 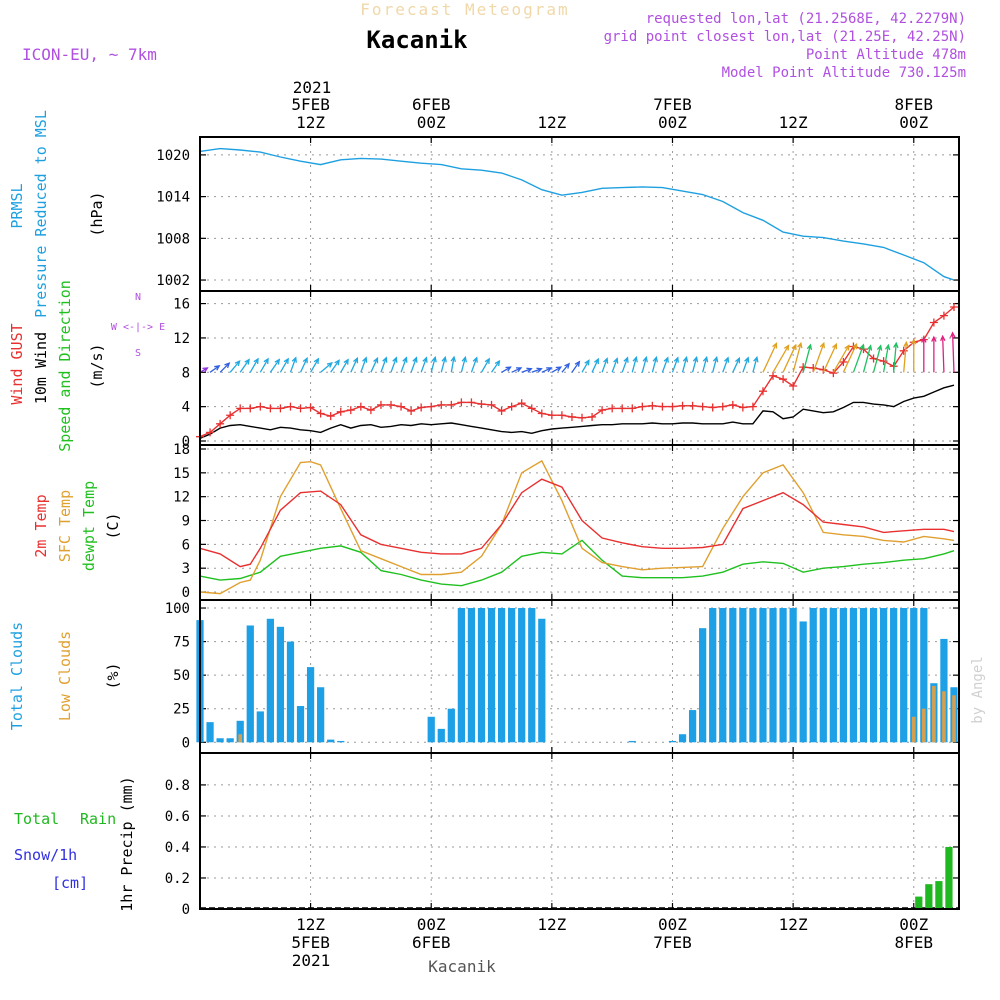 What do you see at coordinates (186, 593) in the screenshot?
I see `y-tick-label: 0` at bounding box center [186, 593].